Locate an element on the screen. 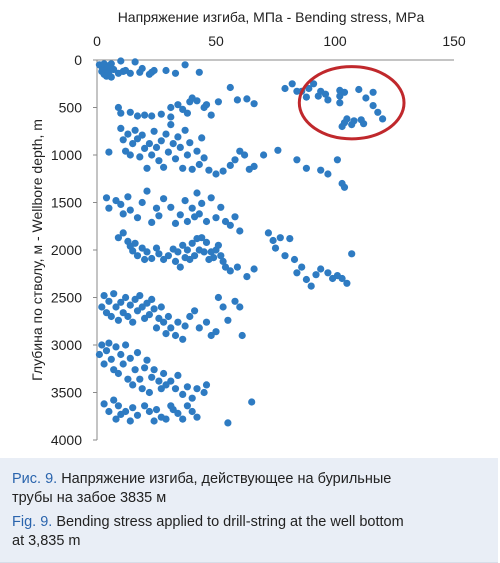  y-tick-label: 0 is located at coordinates (78, 60).